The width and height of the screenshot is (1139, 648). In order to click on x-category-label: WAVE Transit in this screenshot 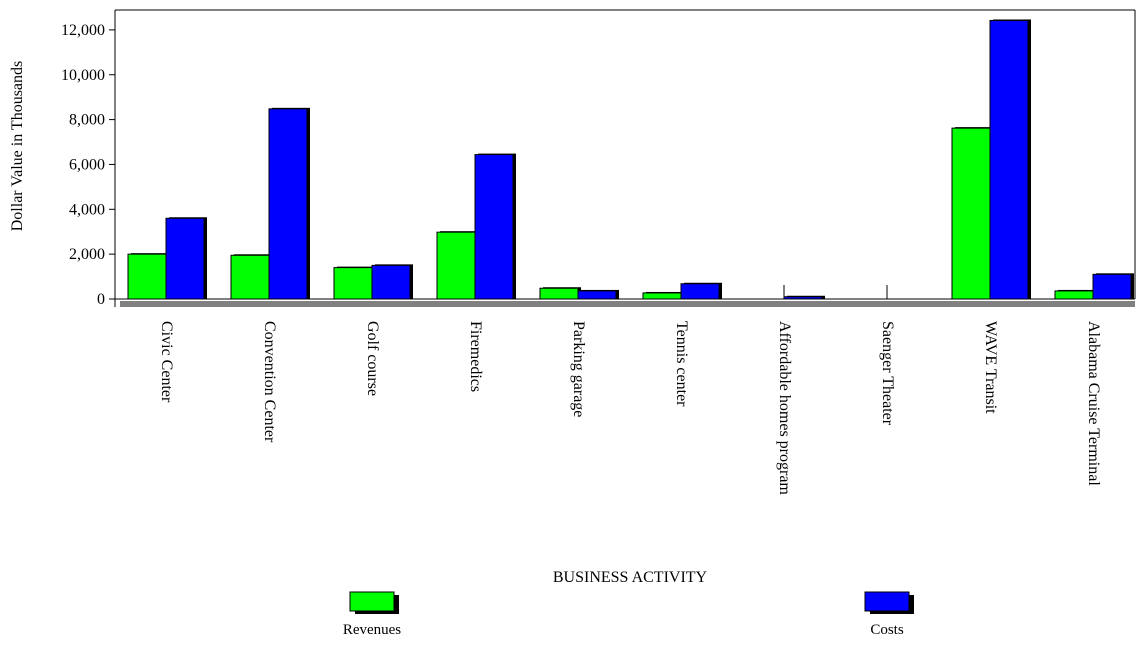, I will do `click(990, 367)`.